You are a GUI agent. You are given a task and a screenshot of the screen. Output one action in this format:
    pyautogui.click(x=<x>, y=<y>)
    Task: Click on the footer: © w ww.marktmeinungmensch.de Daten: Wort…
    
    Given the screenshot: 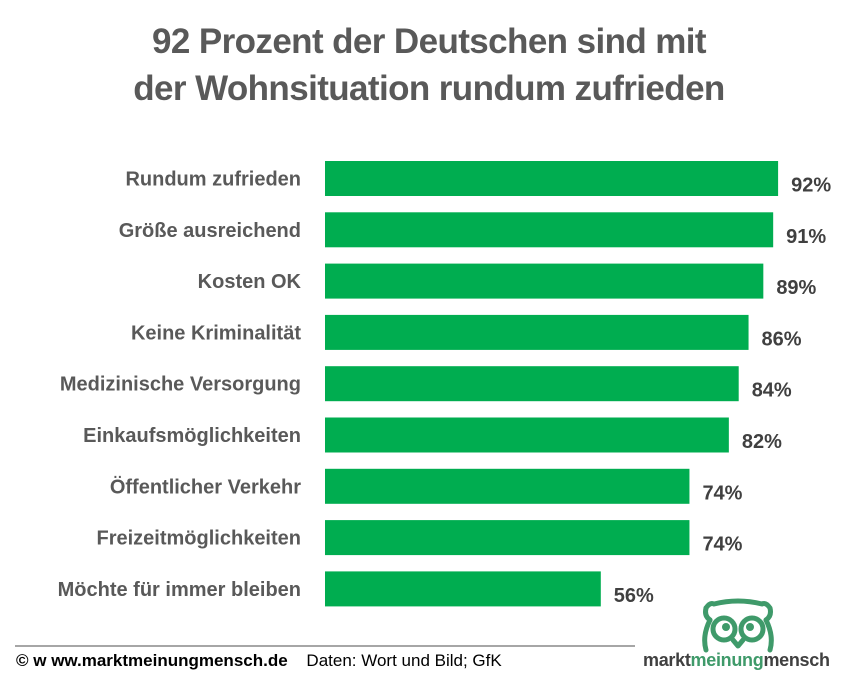 What is the action you would take?
    pyautogui.click(x=259, y=661)
    